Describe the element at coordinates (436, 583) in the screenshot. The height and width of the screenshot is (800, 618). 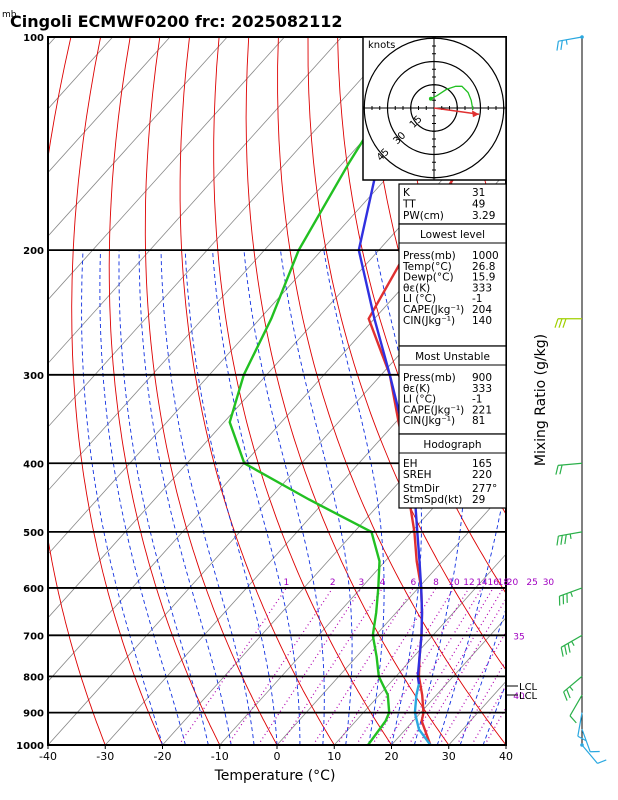
I see `mixing-ratio-label: 8` at that location.